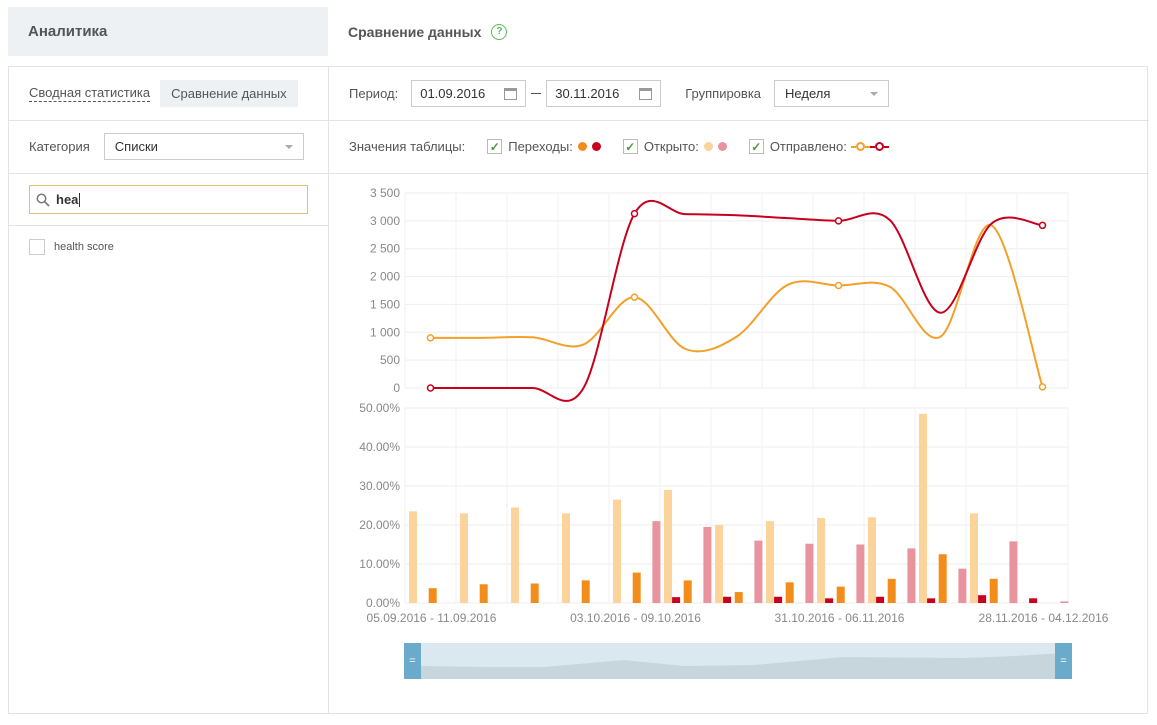 The width and height of the screenshot is (1157, 725). Describe the element at coordinates (756, 146) in the screenshot. I see `checkbox-sent: ✓` at that location.